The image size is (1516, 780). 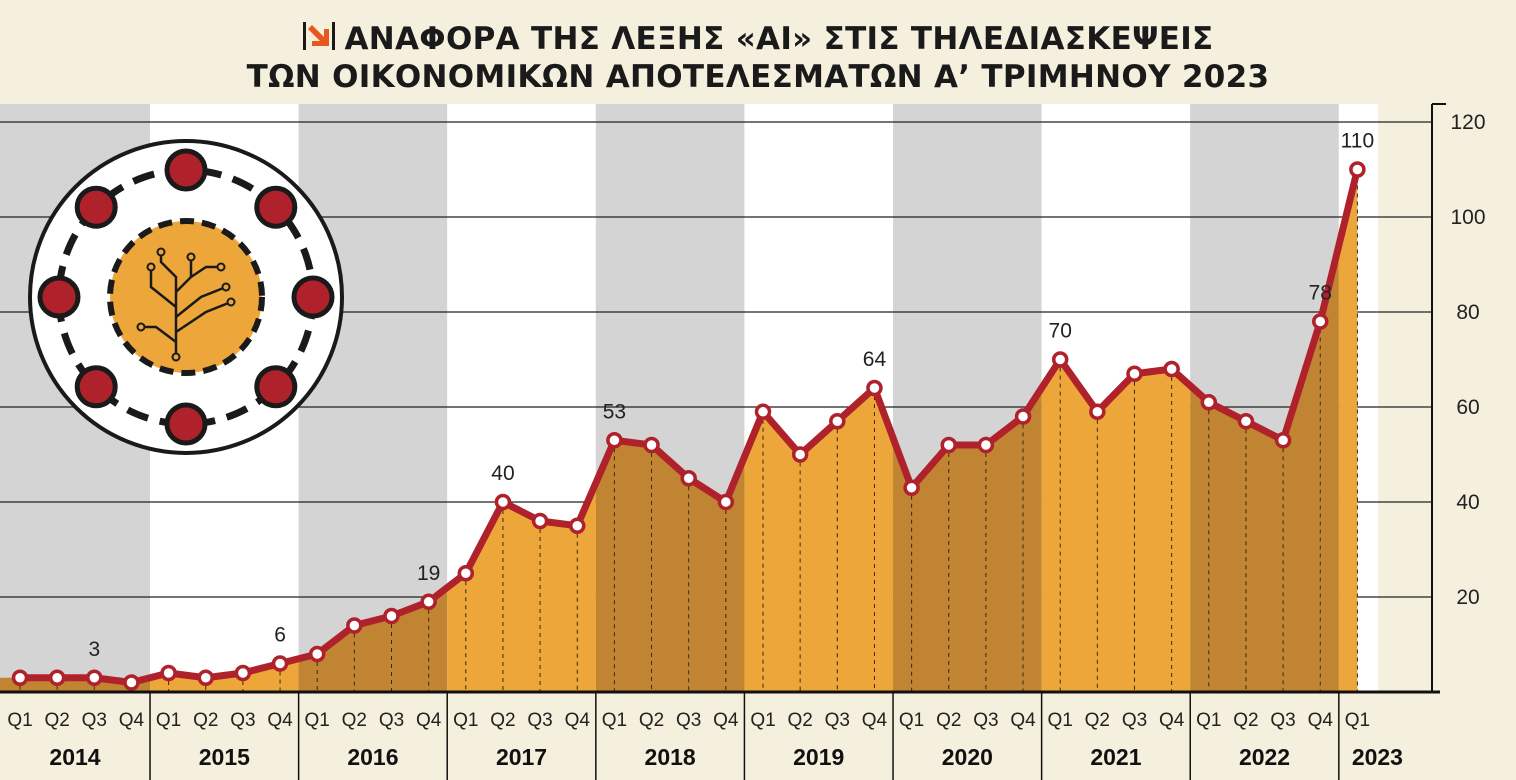 What do you see at coordinates (74, 757) in the screenshot?
I see `year-label: 2014` at bounding box center [74, 757].